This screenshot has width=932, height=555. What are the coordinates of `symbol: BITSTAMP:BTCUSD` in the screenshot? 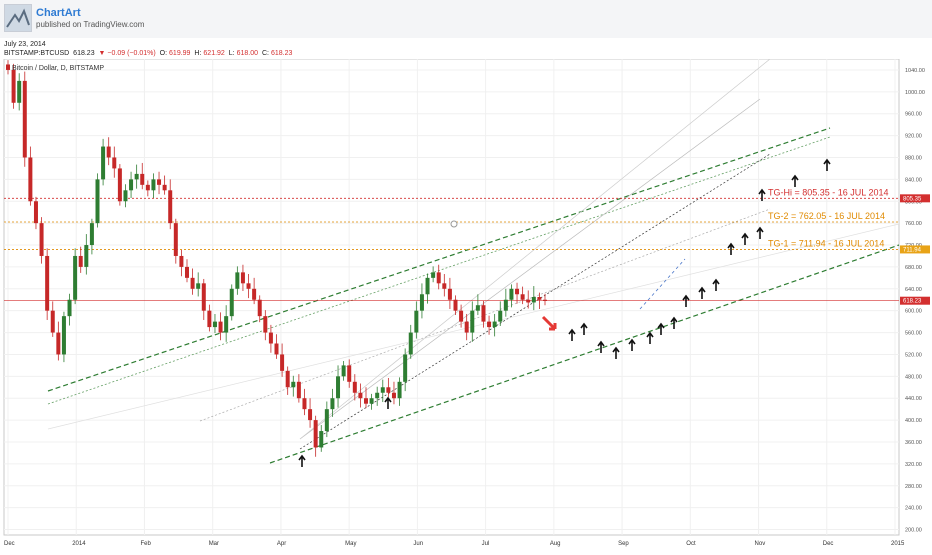 It's located at (37, 53).